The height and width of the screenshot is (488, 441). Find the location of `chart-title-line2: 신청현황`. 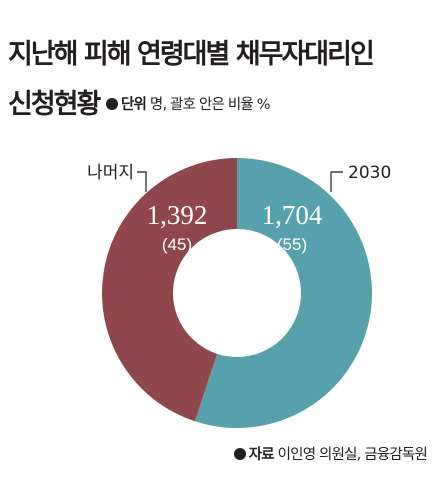

chart-title-line2: 신청현황 is located at coordinates (54, 104).